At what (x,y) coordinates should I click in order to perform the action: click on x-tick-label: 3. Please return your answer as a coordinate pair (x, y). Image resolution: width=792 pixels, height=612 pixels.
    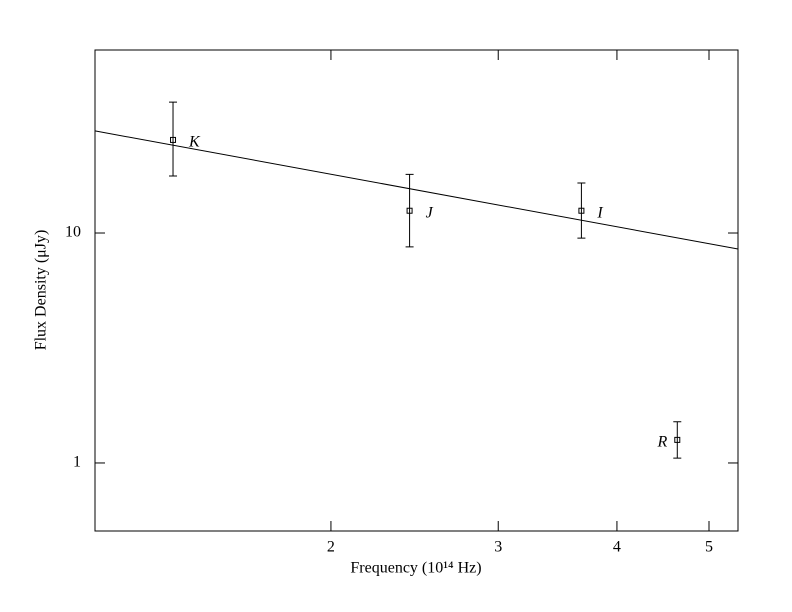
    Looking at the image, I should click on (498, 547).